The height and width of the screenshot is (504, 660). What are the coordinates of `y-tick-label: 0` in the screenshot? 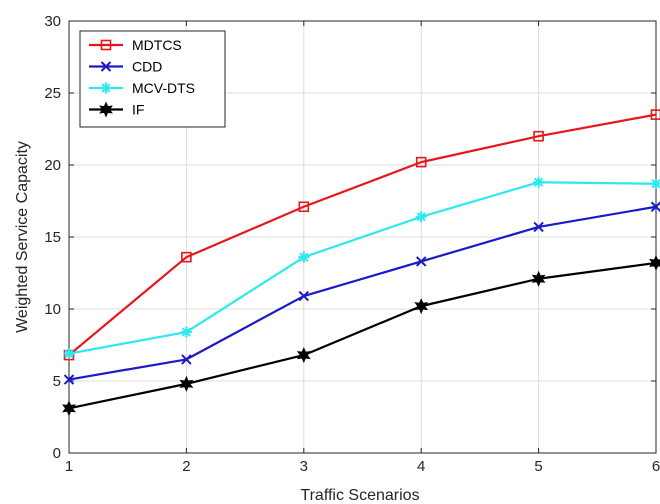 It's located at (57, 453).